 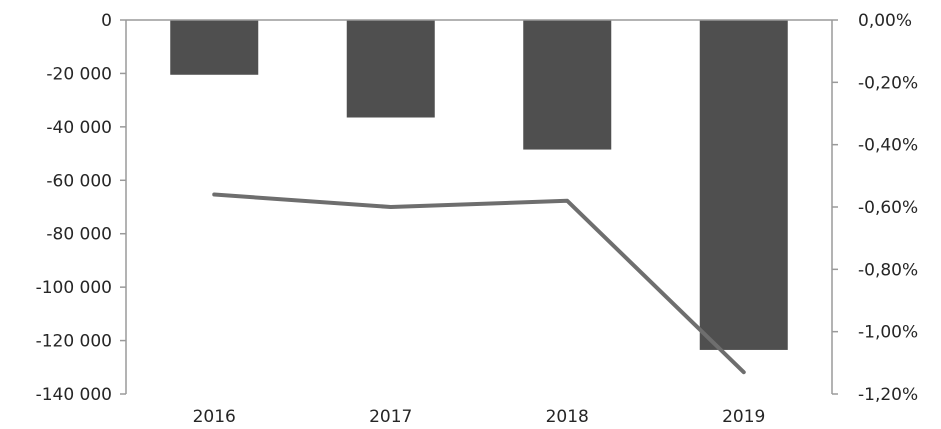 What do you see at coordinates (79, 74) in the screenshot?
I see `left-tick-label: -20 000` at bounding box center [79, 74].